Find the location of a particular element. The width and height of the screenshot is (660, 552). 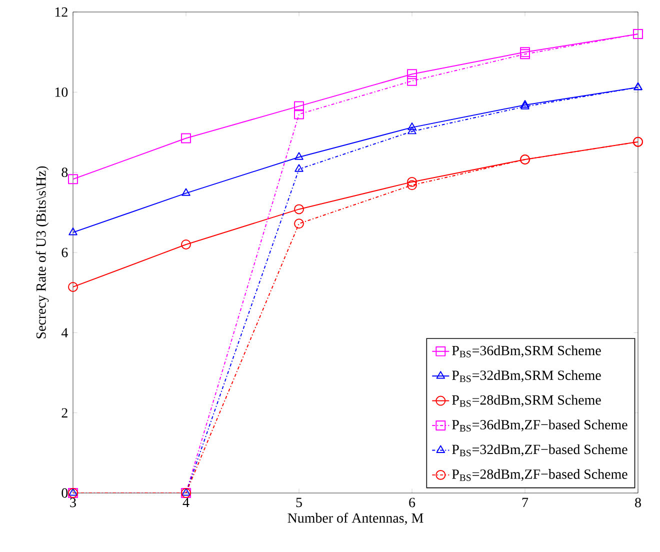

x-tick-label: 4 is located at coordinates (186, 503).